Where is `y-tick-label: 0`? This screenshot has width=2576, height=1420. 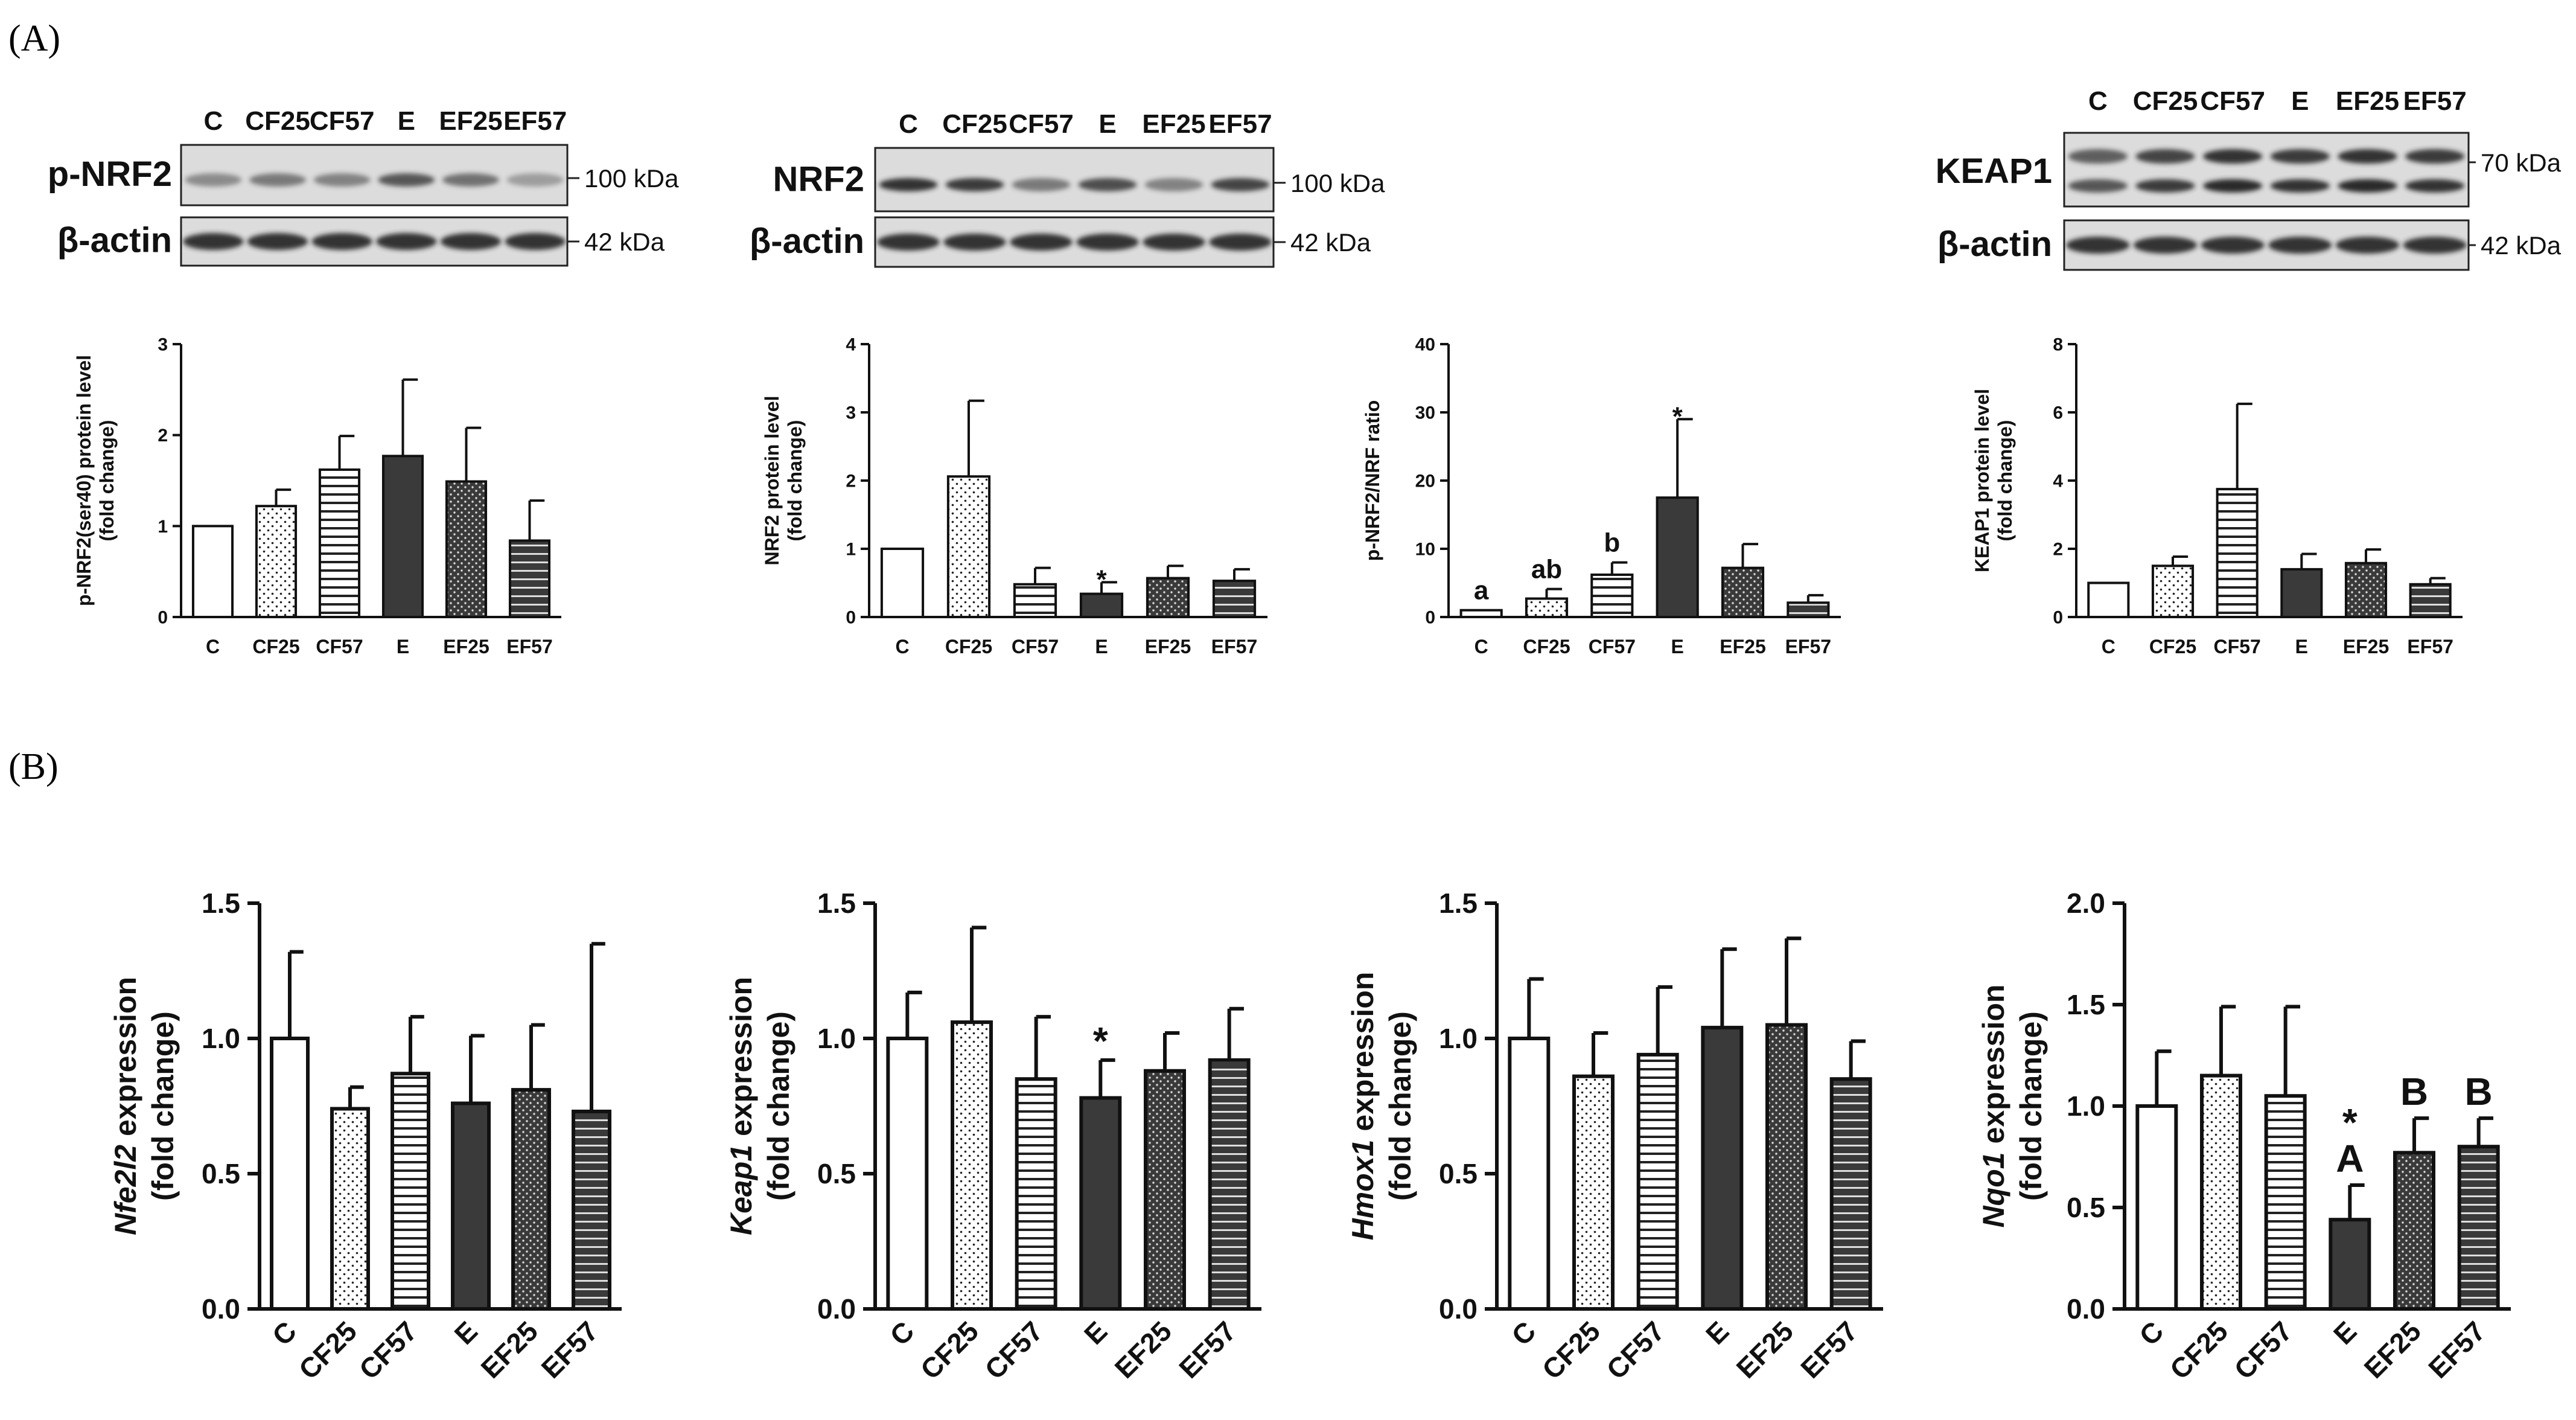 y-tick-label: 0 is located at coordinates (2058, 618).